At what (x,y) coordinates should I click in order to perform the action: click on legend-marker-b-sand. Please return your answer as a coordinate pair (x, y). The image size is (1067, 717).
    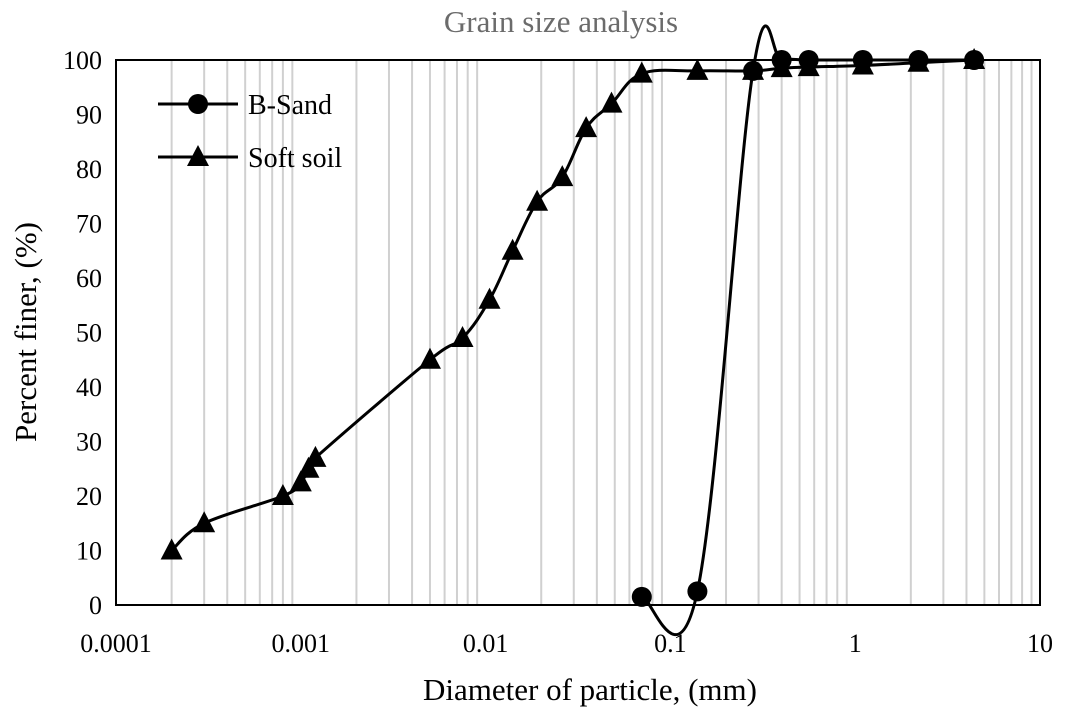
    Looking at the image, I should click on (198, 104).